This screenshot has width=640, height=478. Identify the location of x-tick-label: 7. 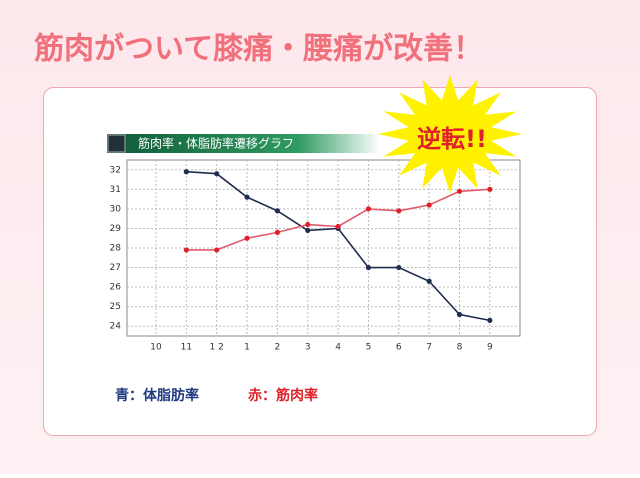
(429, 348).